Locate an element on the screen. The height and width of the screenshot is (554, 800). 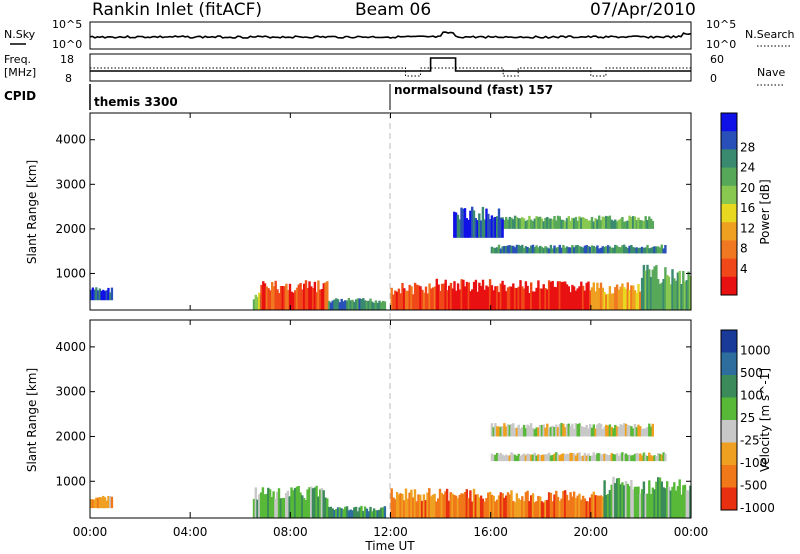
colorbar-tick-label: 500 is located at coordinates (751, 373).